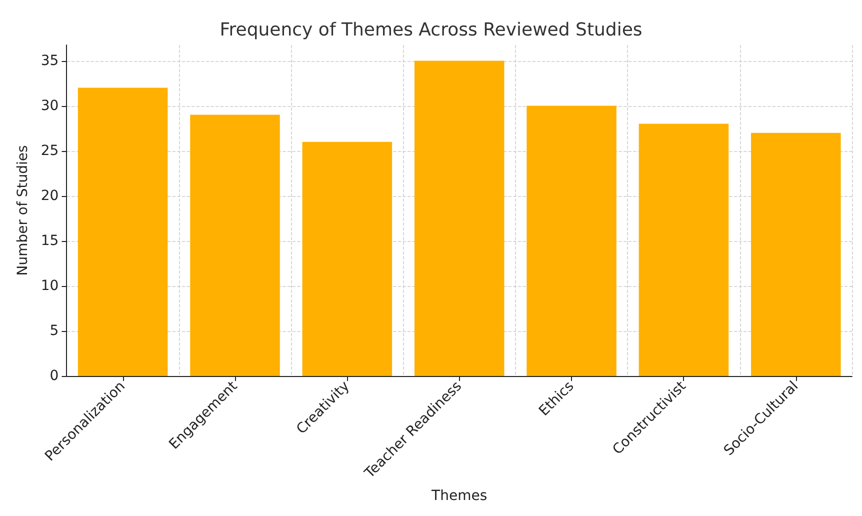  Describe the element at coordinates (49, 106) in the screenshot. I see `y-tick-label: 30` at that location.